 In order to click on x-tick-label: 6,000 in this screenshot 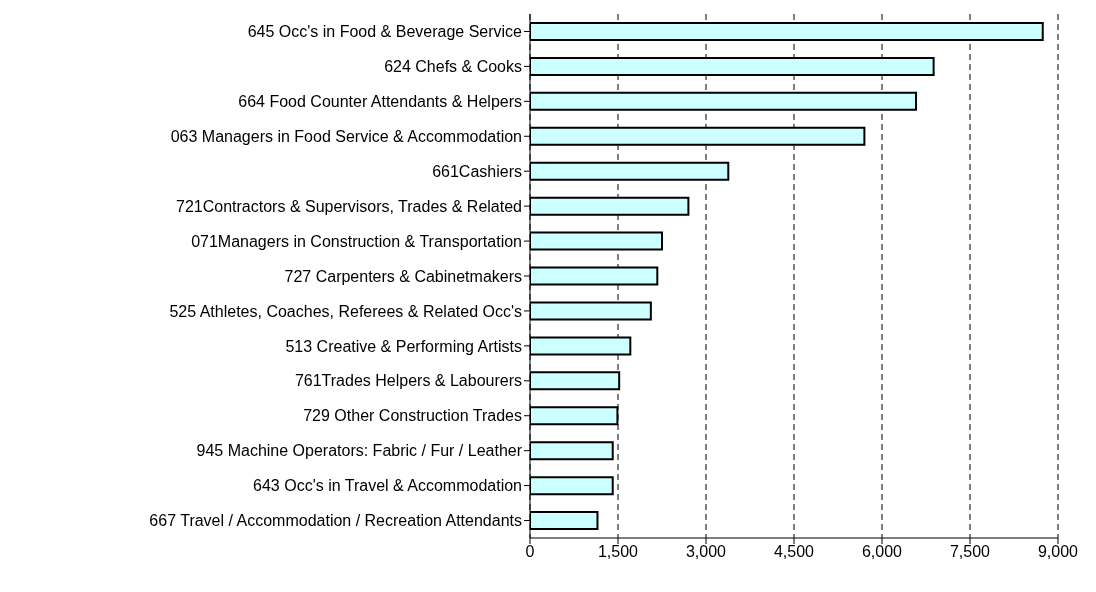, I will do `click(882, 552)`.